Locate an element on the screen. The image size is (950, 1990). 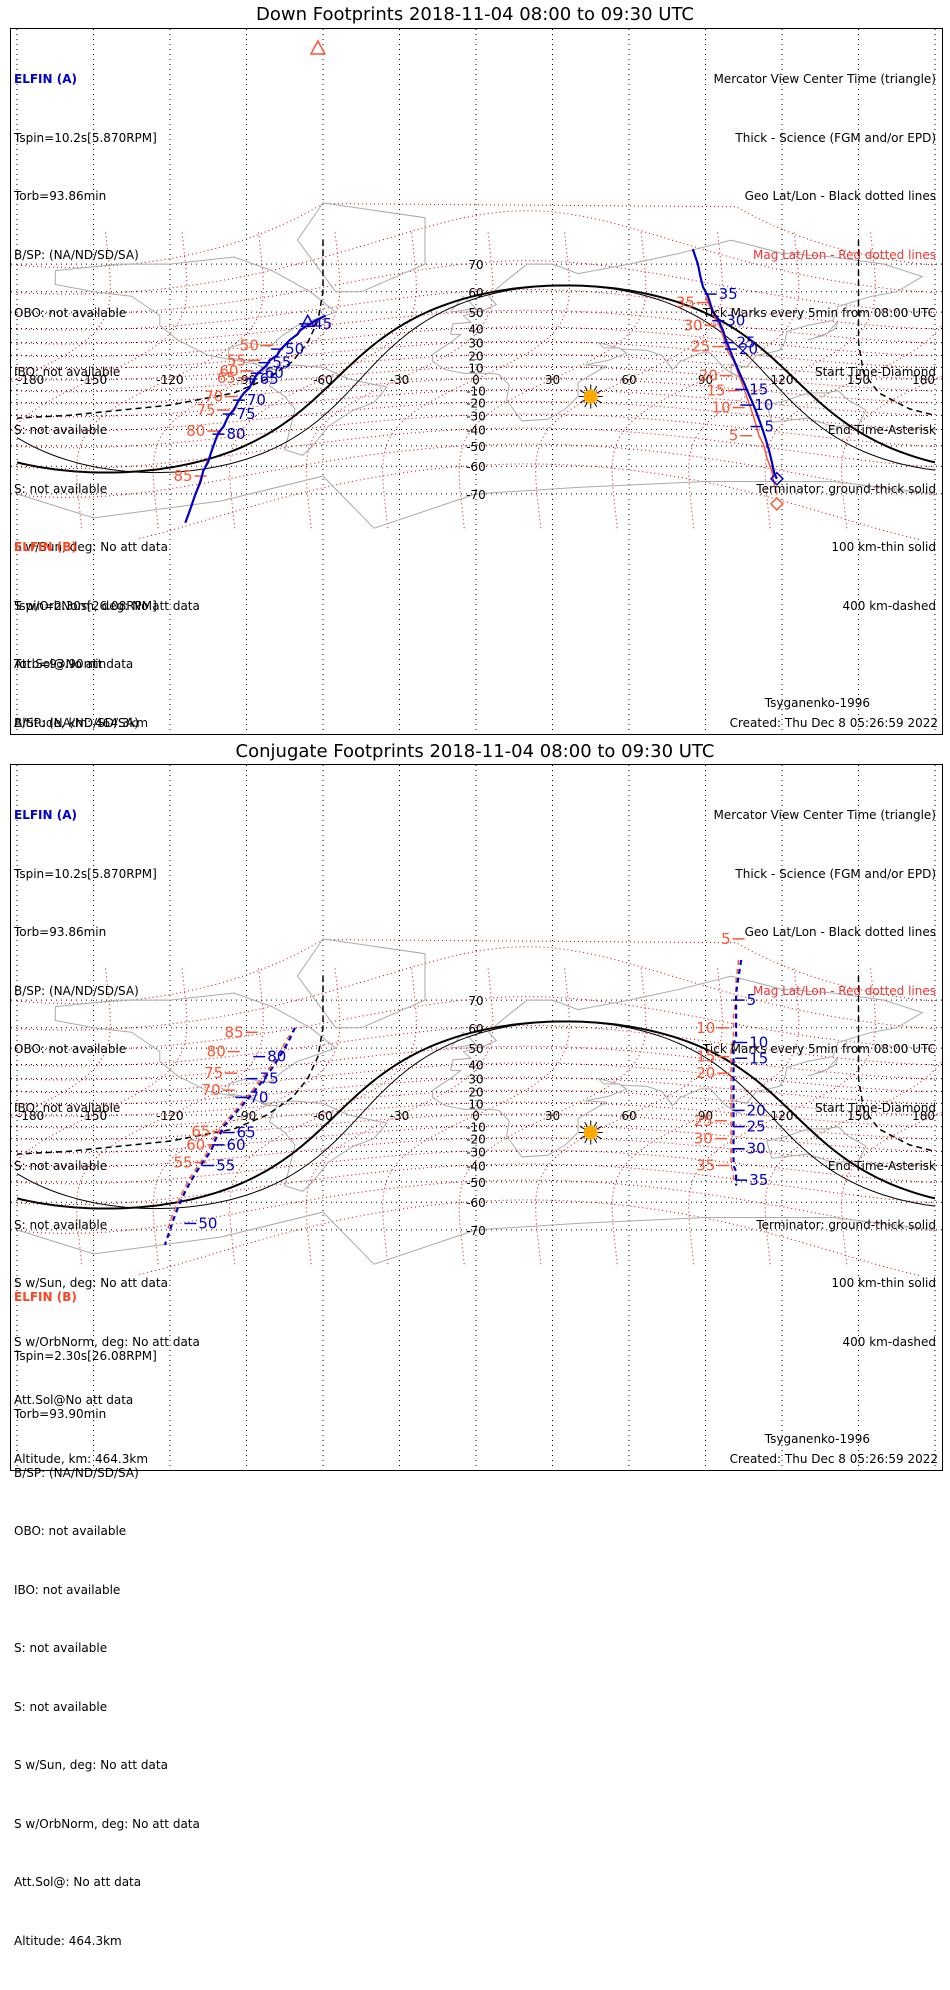
legend-line: Mercator View Center Time (triangle) is located at coordinates (824, 815).